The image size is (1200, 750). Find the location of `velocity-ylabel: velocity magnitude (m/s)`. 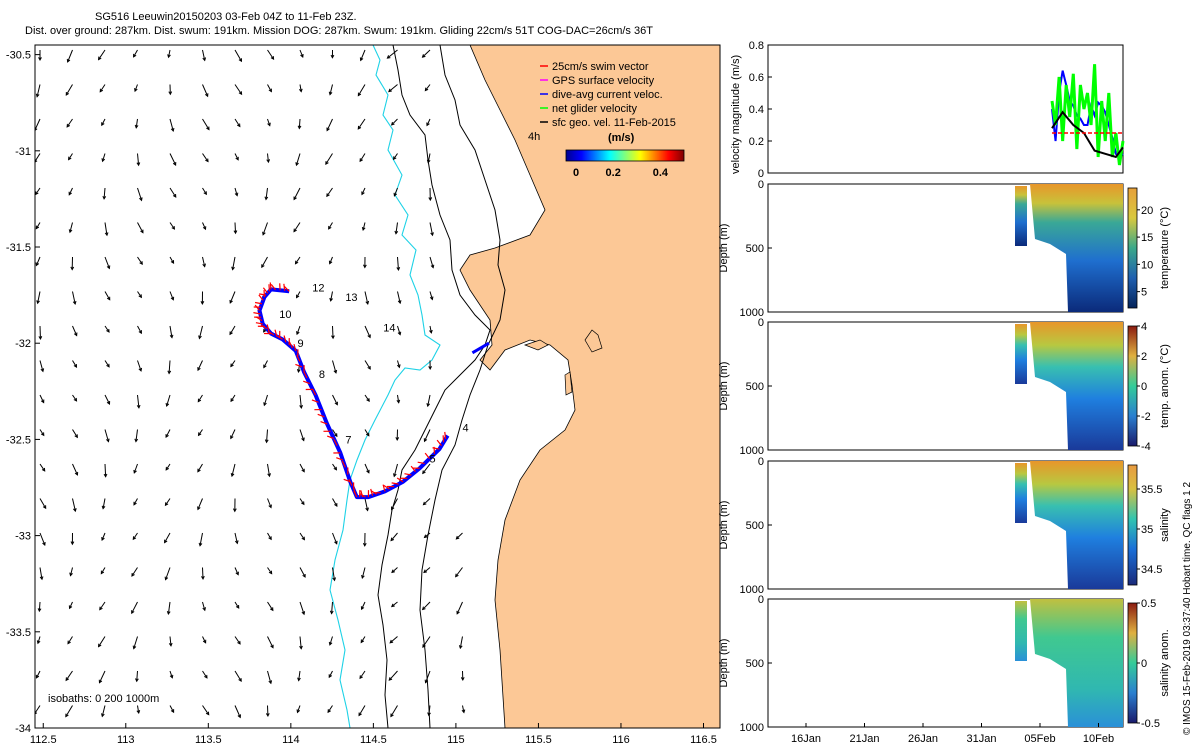

velocity-ylabel: velocity magnitude (m/s) is located at coordinates (736, 114).